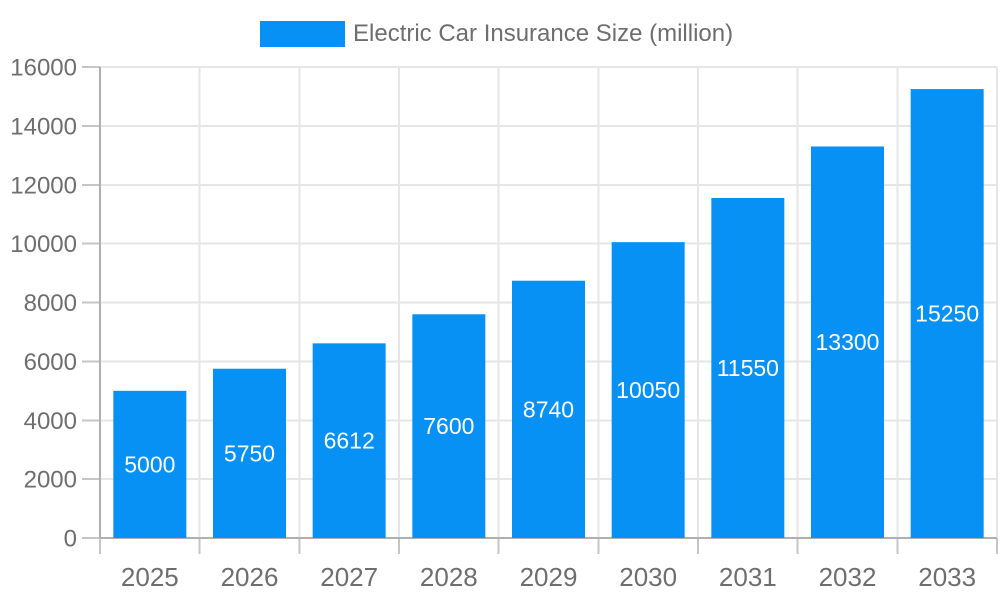 The height and width of the screenshot is (605, 1000). I want to click on x-axis-tick-label: 2025, so click(150, 577).